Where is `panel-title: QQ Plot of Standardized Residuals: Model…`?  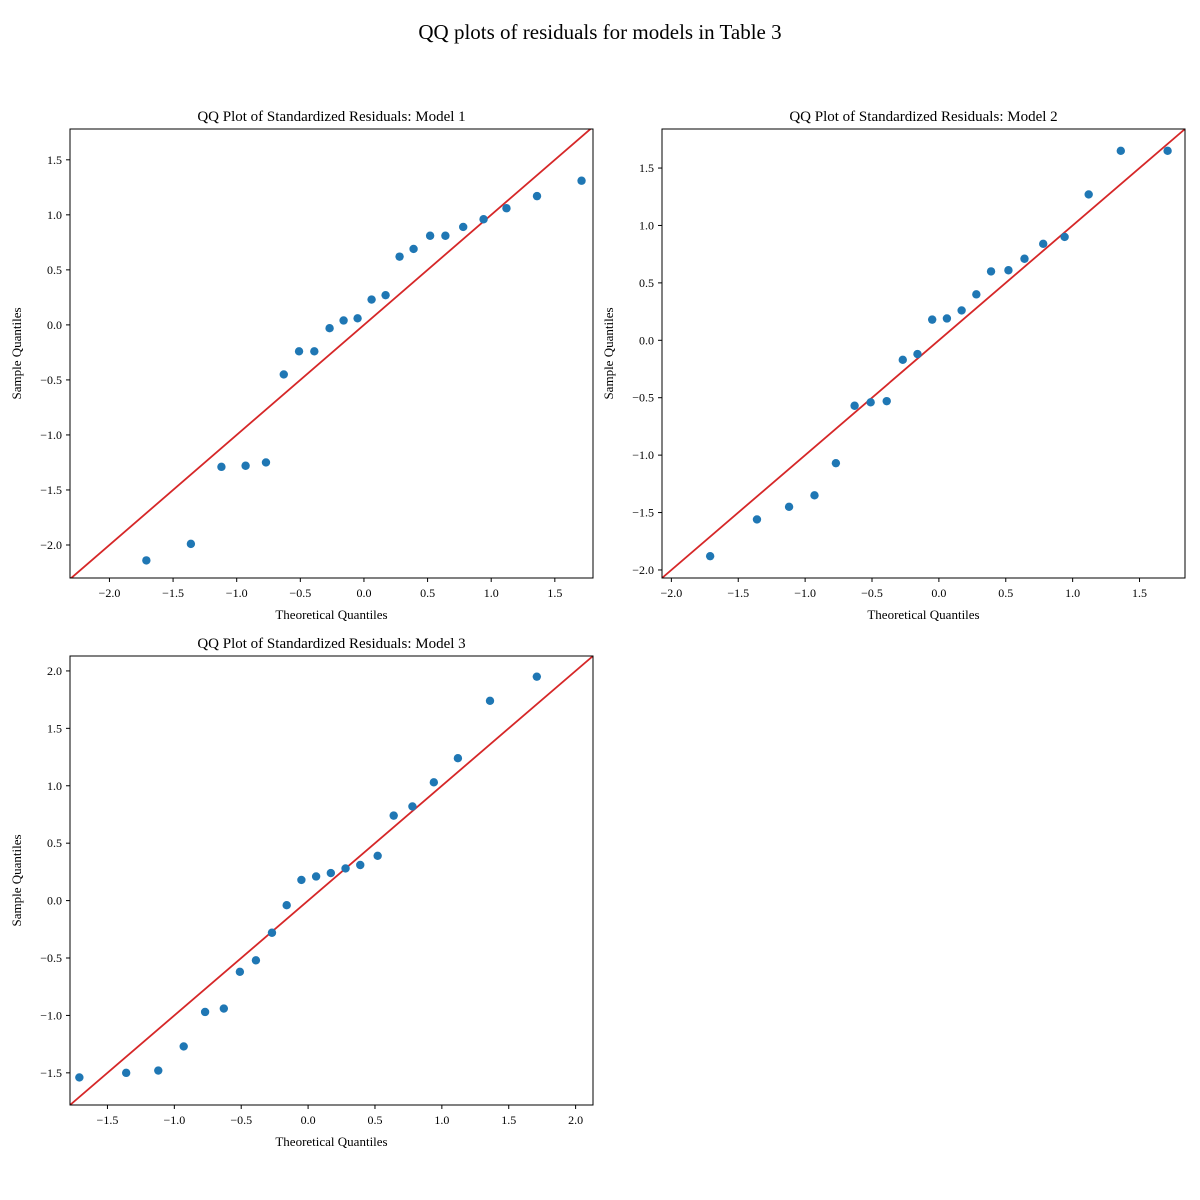
panel-title: QQ Plot of Standardized Residuals: Model… is located at coordinates (331, 117).